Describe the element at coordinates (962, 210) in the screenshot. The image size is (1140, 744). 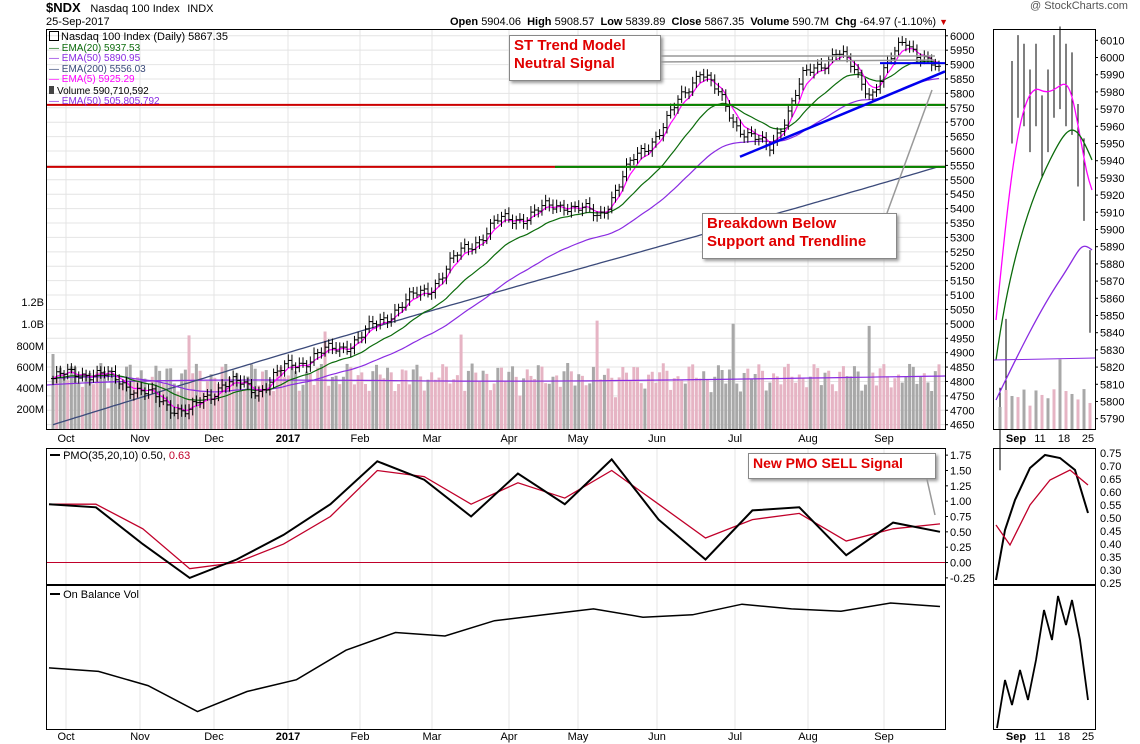
I see `price-tick-label: 5400` at that location.